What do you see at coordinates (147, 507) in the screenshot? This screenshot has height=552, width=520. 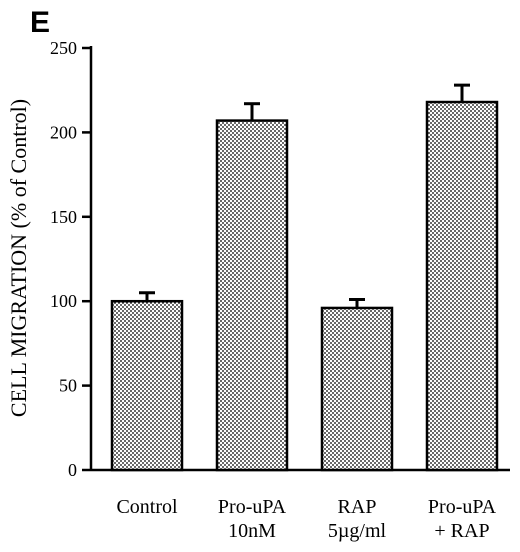 I see `x-category-label: Control` at bounding box center [147, 507].